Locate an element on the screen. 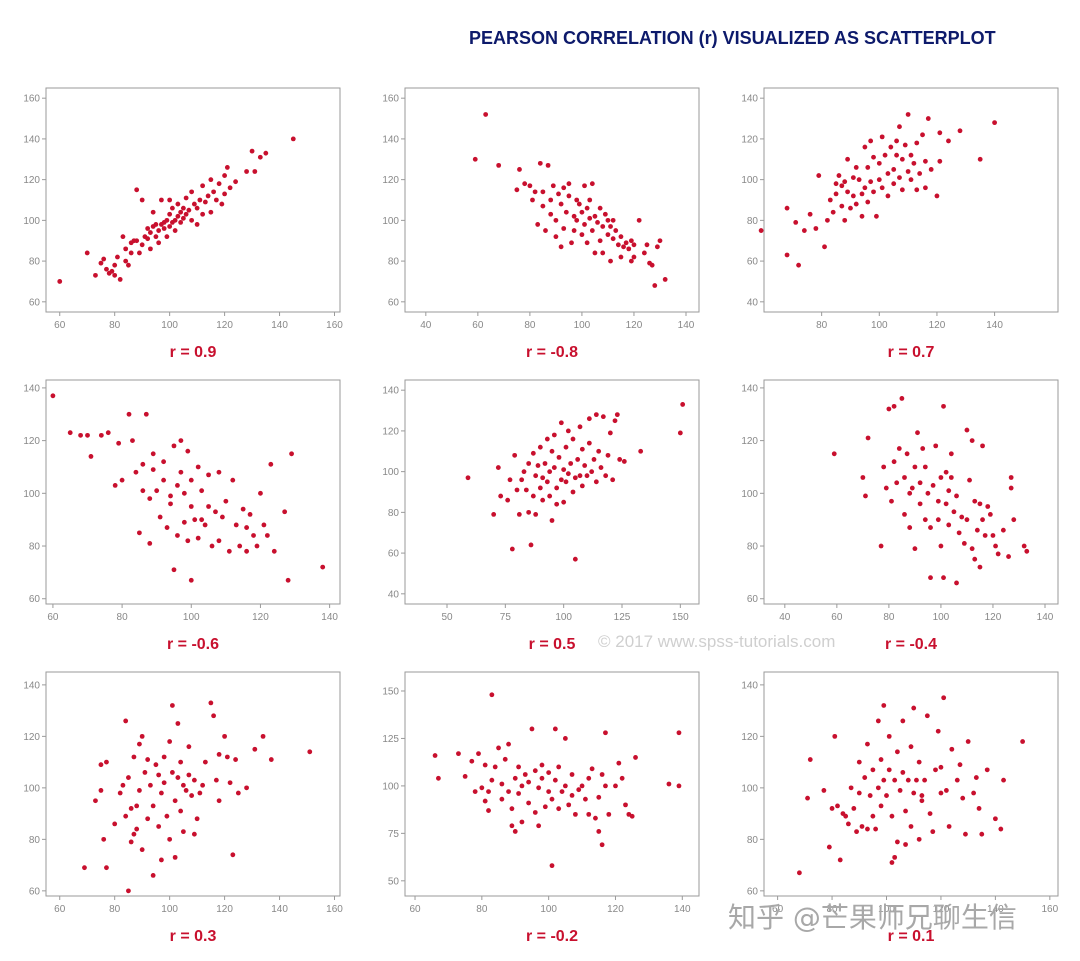 Image resolution: width=1080 pixels, height=961 pixels. r-label: r = 0.3 is located at coordinates (193, 936).